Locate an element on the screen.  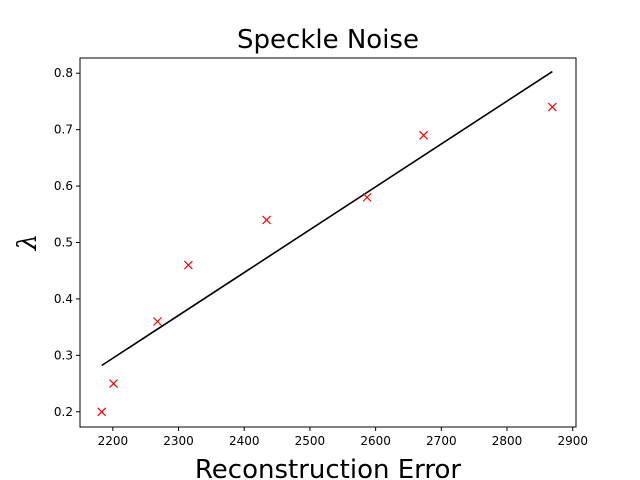
x-axis-label: Reconstruction Error is located at coordinates (328, 467).